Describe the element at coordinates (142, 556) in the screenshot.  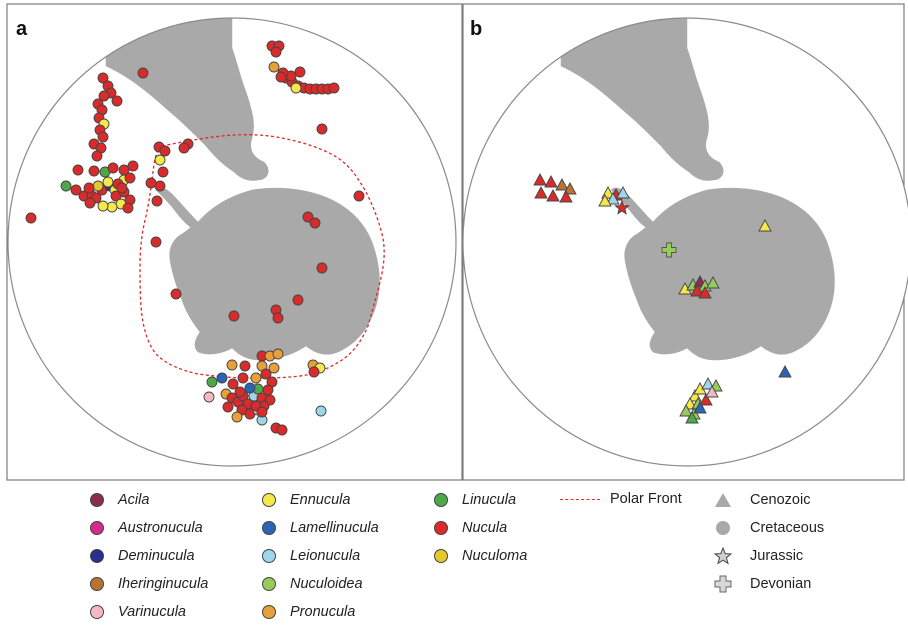
I see `legend-item-deminucula: Deminucula` at that location.